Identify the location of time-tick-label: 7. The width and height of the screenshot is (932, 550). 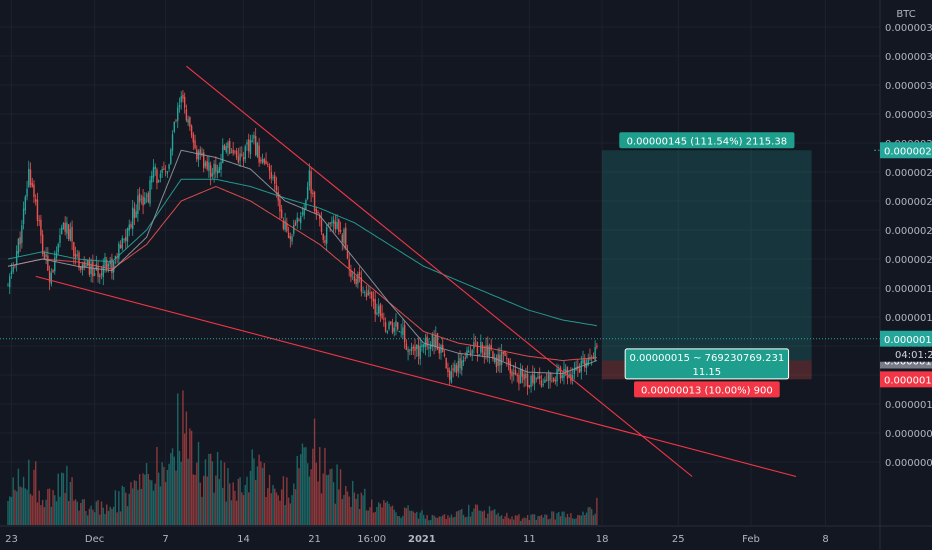
(165, 539).